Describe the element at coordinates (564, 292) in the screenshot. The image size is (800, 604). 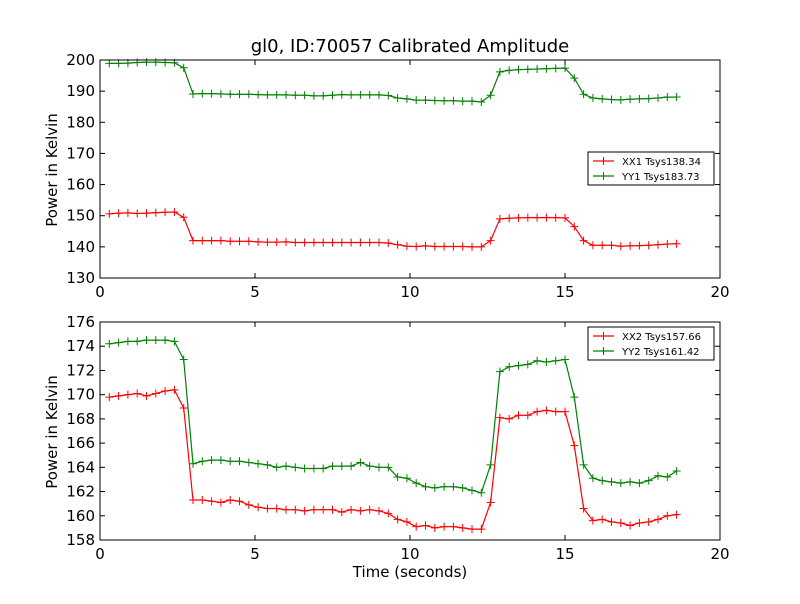
I see `x-tick-label: 15` at that location.